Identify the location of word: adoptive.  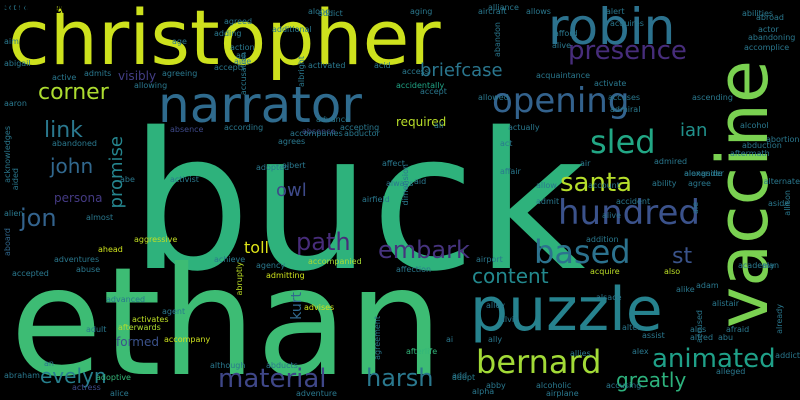
(113, 377).